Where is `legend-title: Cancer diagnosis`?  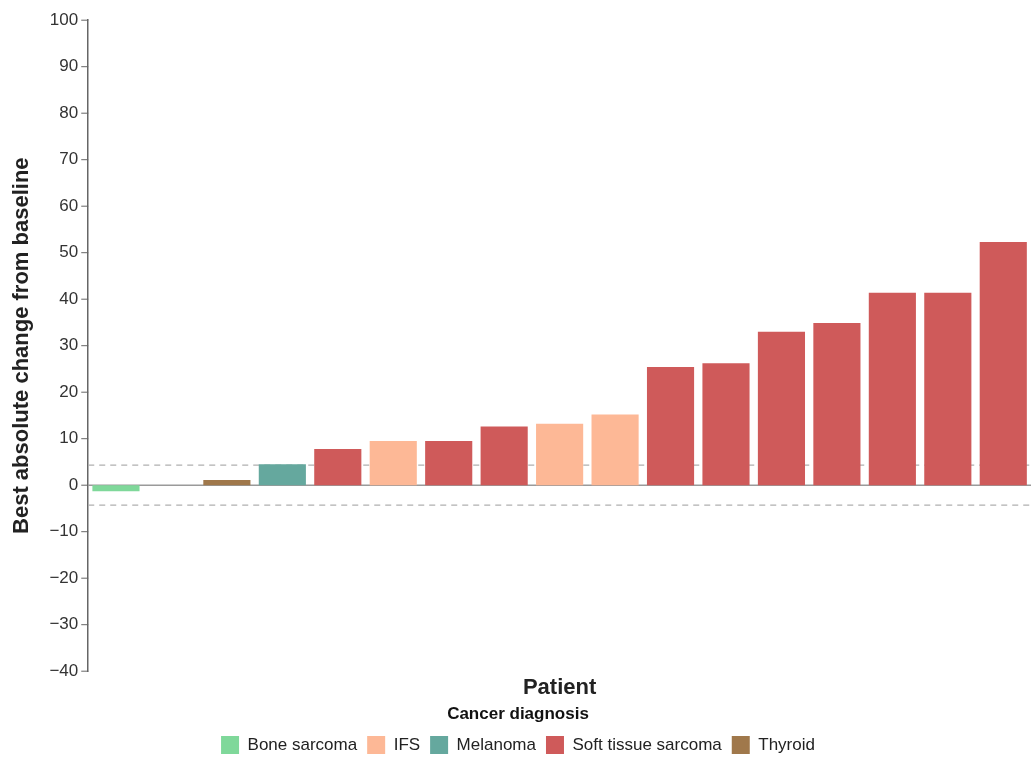
legend-title: Cancer diagnosis is located at coordinates (518, 713).